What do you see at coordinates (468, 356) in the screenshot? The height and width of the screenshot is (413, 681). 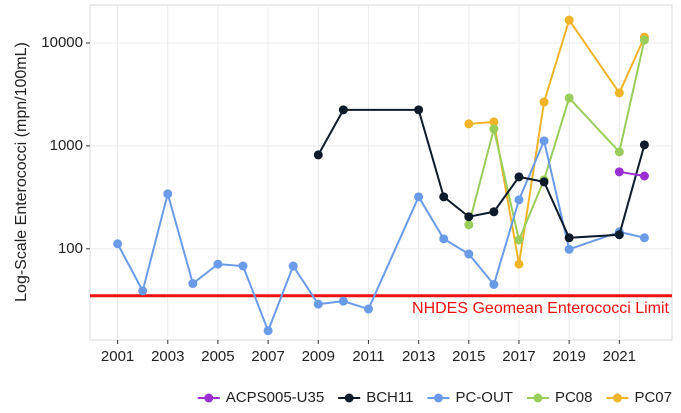 I see `x-tick-label: 2015` at bounding box center [468, 356].